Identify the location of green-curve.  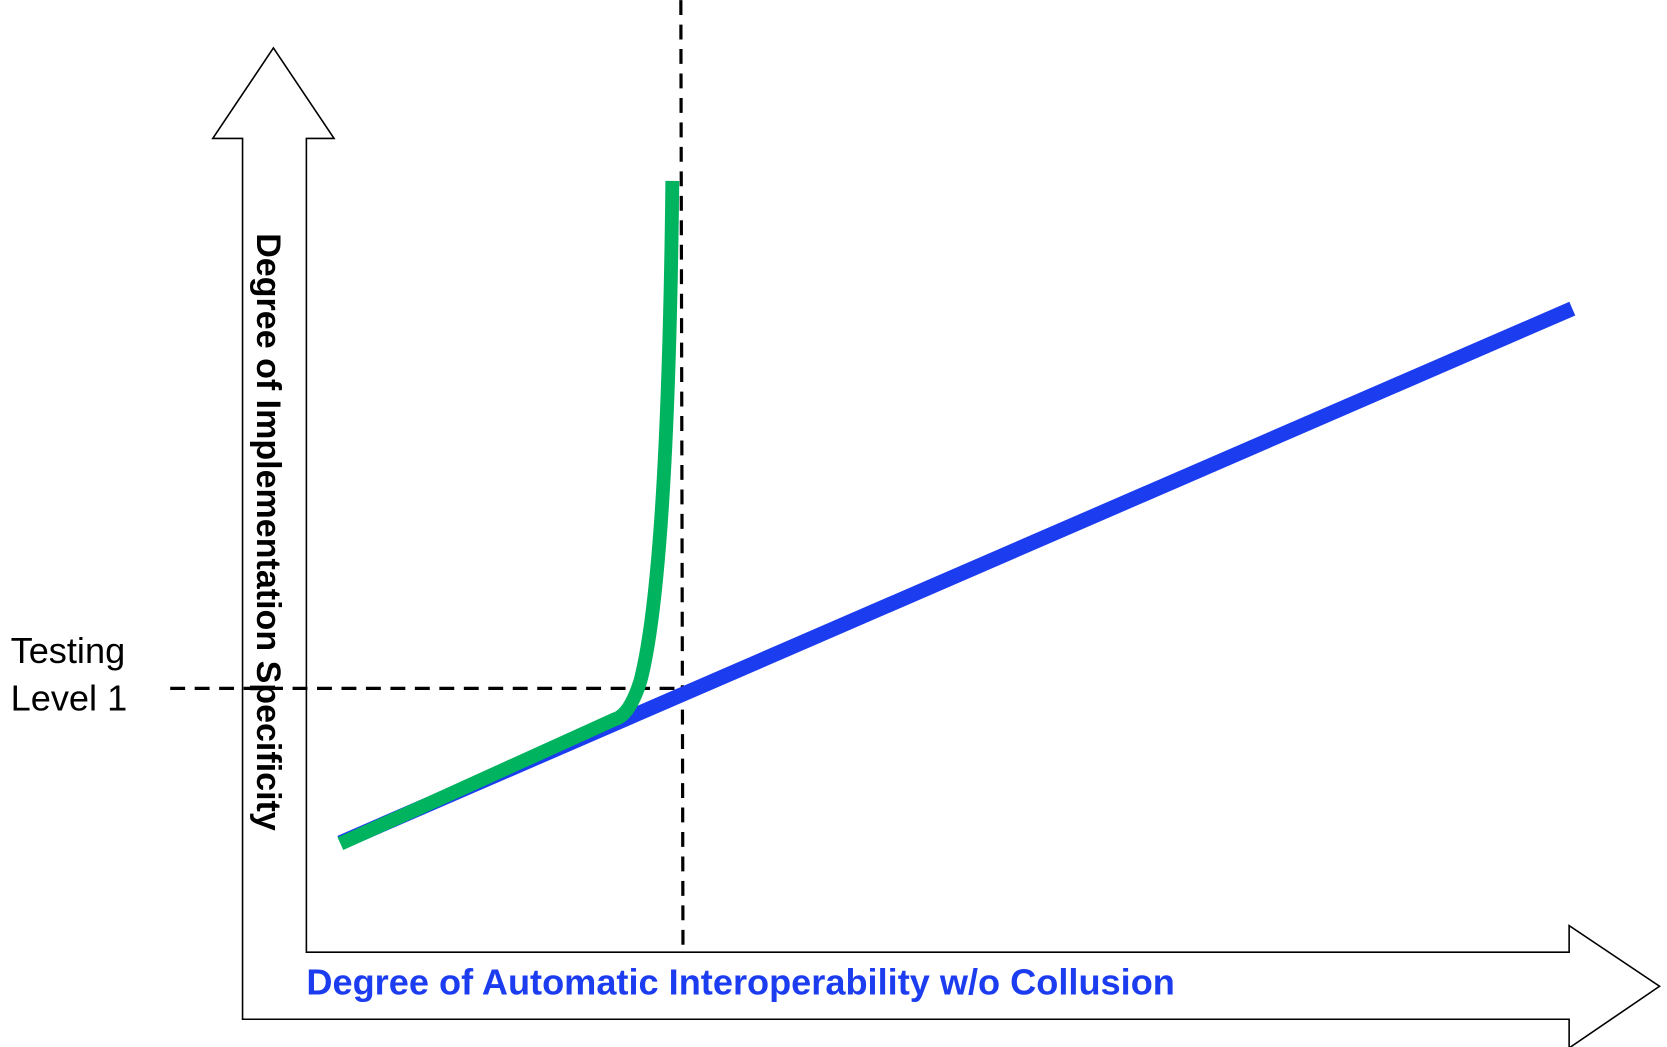
(508, 515).